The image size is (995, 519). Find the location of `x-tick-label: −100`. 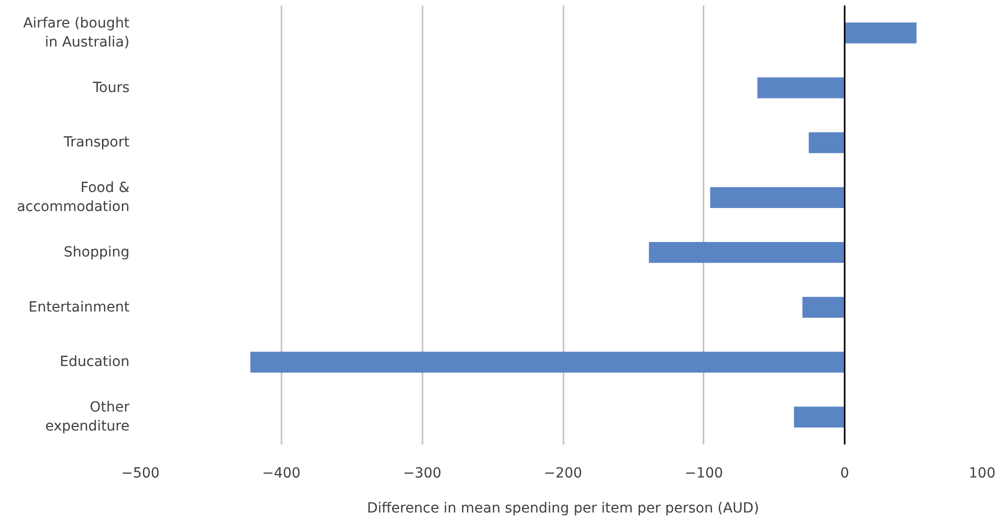

x-tick-label: −100 is located at coordinates (704, 474).